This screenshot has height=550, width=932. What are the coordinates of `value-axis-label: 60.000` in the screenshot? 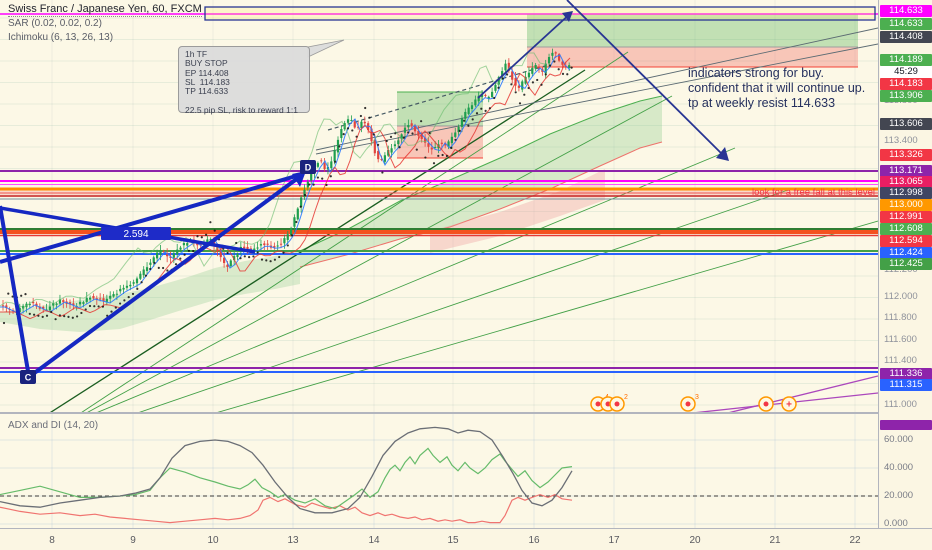 It's located at (899, 439).